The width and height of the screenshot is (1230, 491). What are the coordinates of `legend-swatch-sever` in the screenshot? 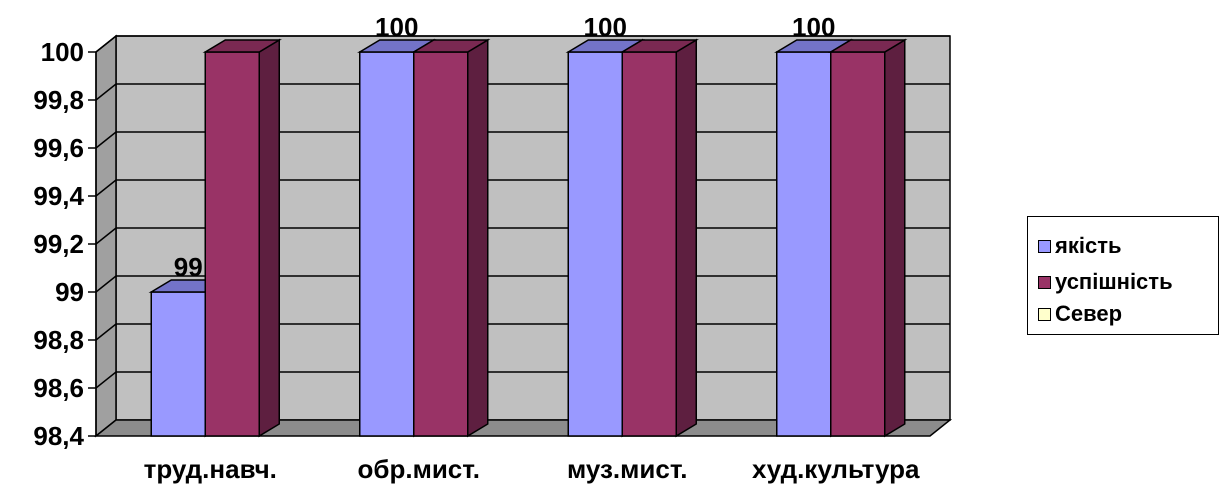 It's located at (1044, 314).